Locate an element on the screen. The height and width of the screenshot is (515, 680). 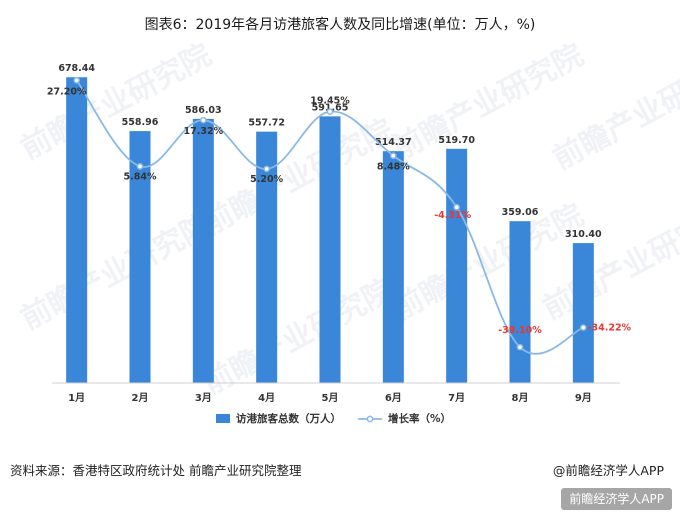
x-tick-label: 4月 is located at coordinates (266, 398).